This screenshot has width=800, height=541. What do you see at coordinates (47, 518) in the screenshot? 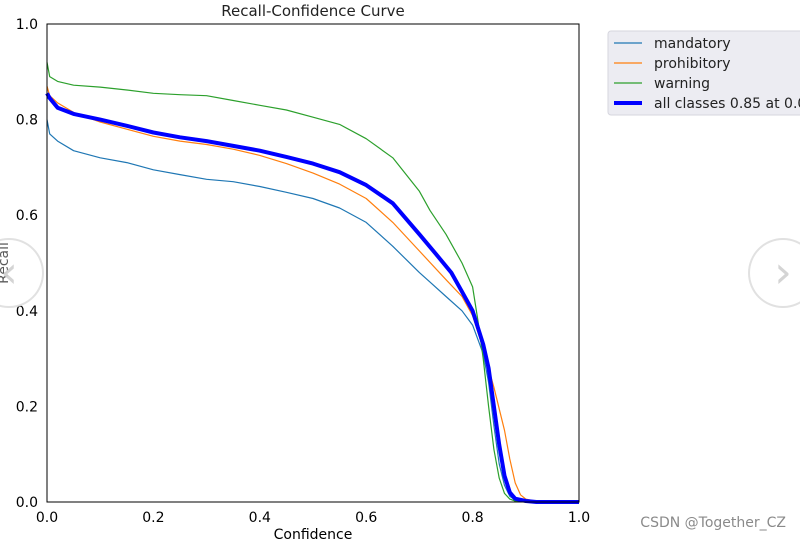
I see `x-tick-label: 0.0` at bounding box center [47, 518].